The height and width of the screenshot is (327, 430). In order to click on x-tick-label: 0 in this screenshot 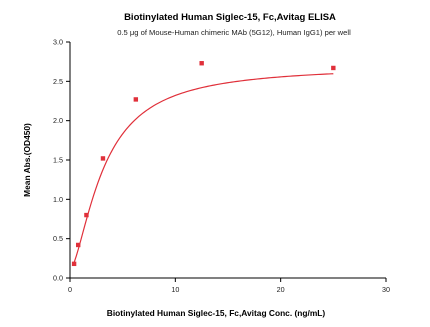, I will do `click(70, 289)`.